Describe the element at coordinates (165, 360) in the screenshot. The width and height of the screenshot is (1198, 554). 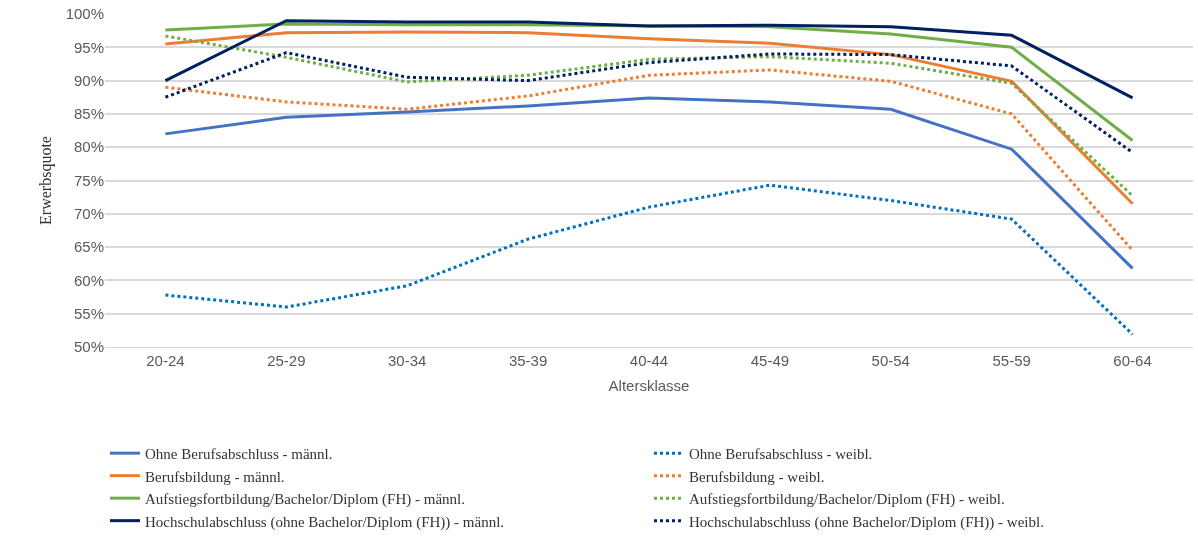
I see `x-tick-label: 20-24` at that location.